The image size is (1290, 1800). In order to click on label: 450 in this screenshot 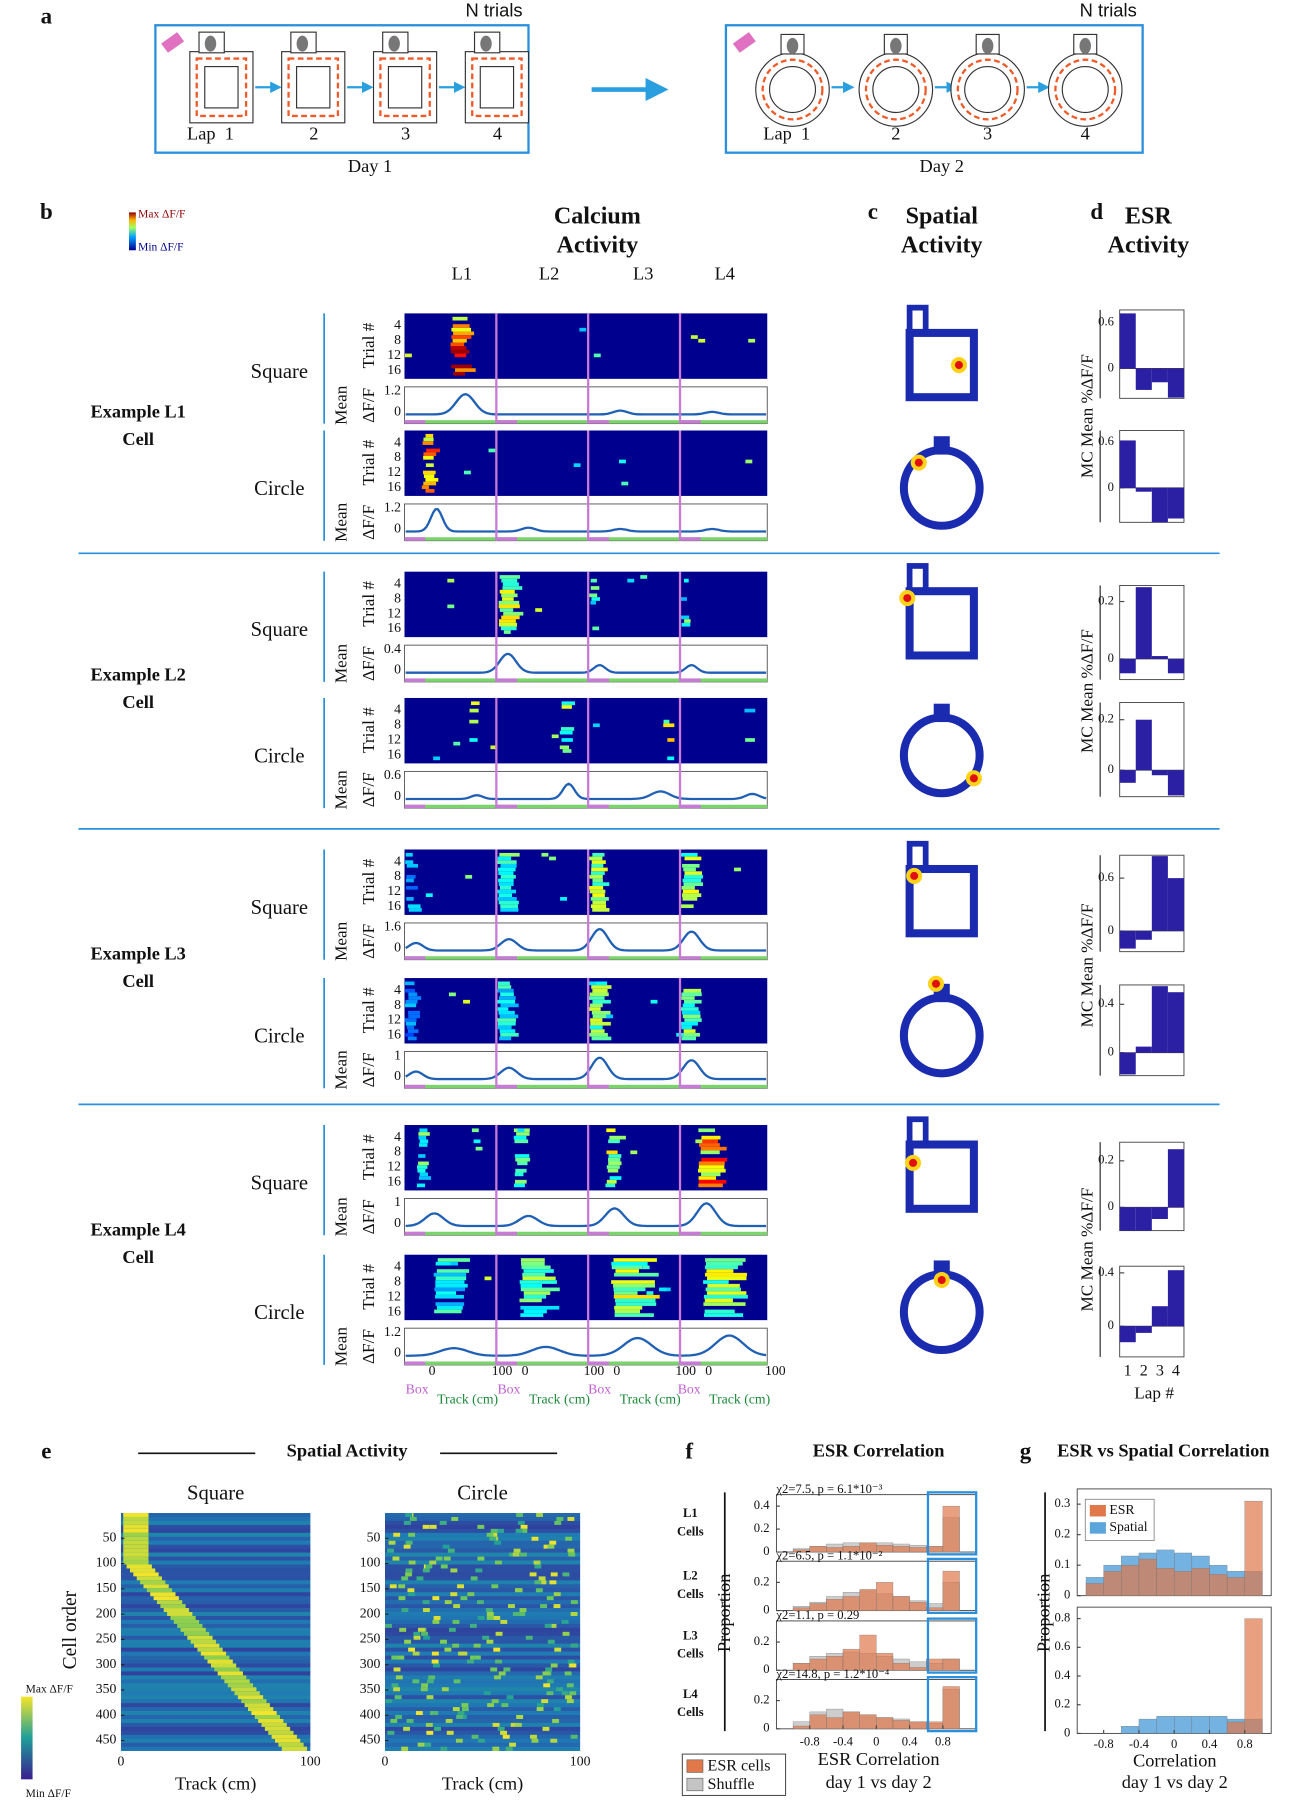, I will do `click(370, 1739)`.